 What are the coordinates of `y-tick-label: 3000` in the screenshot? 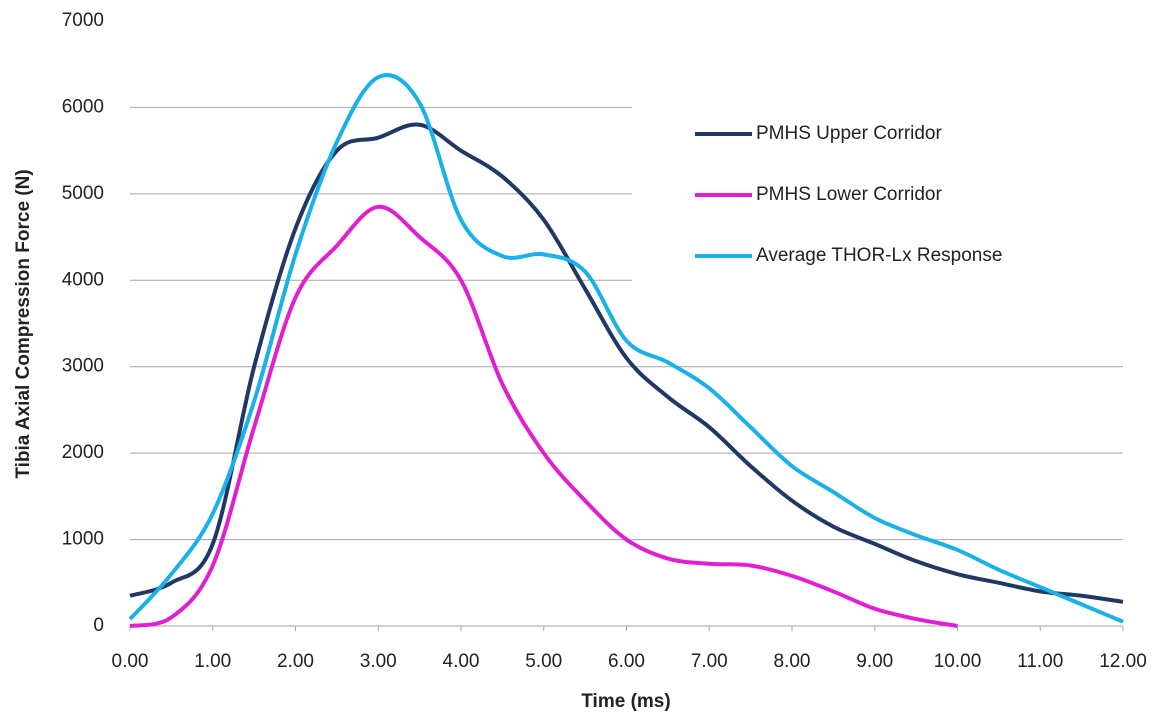 It's located at (83, 366).